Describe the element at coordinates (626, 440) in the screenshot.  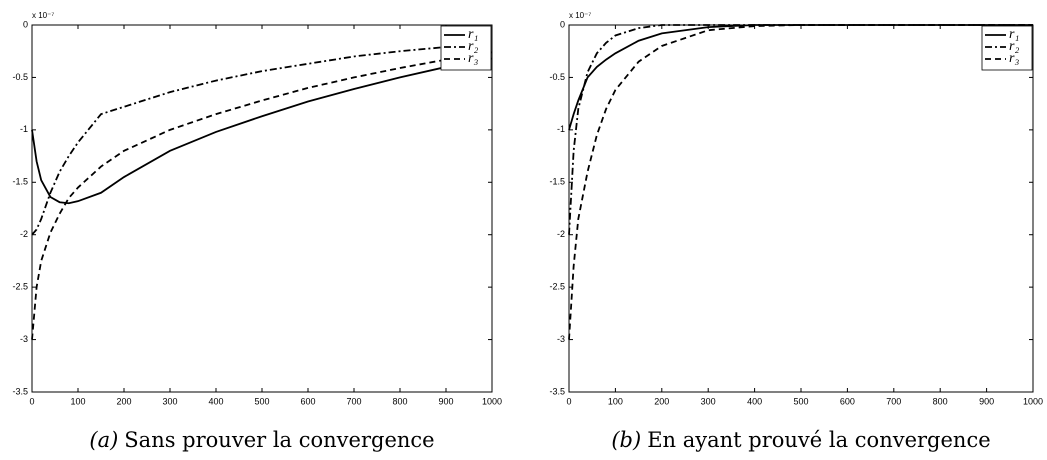
I see `caption-label: (b)` at that location.